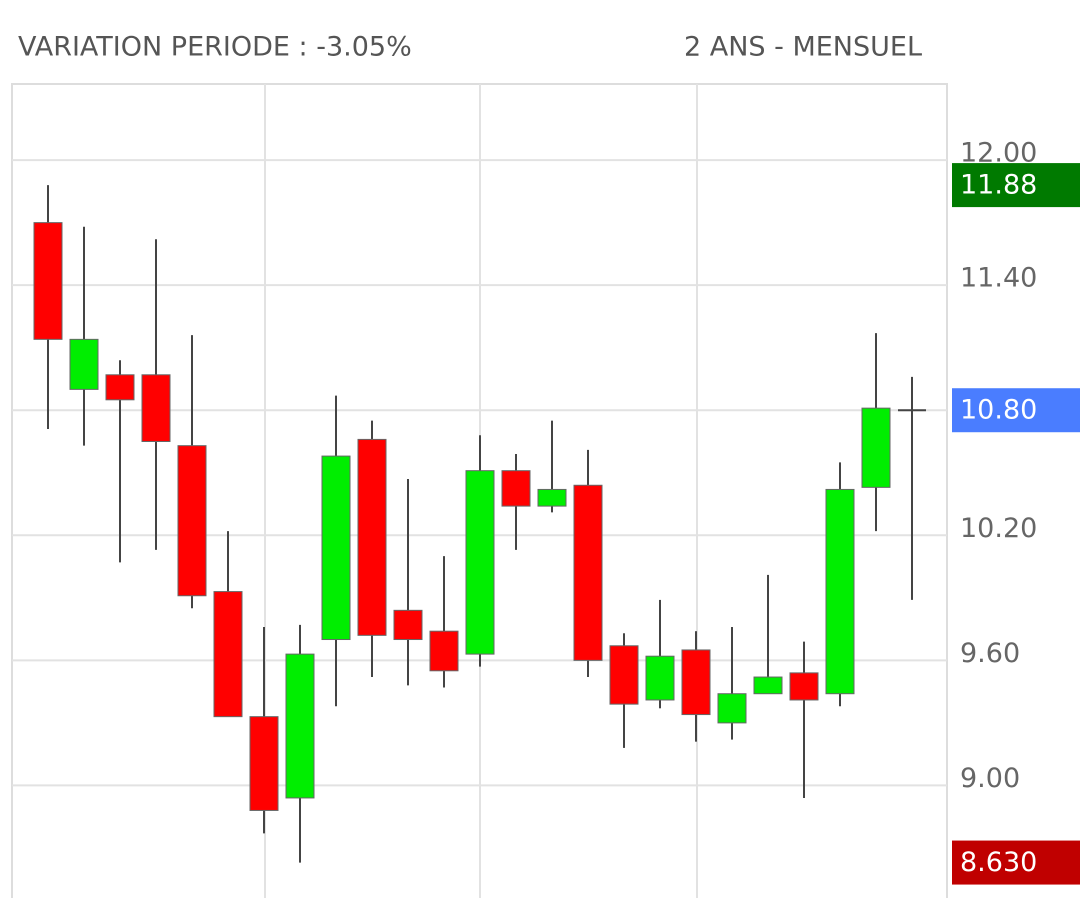  I want to click on y-tick-label: 11.40, so click(998, 278).